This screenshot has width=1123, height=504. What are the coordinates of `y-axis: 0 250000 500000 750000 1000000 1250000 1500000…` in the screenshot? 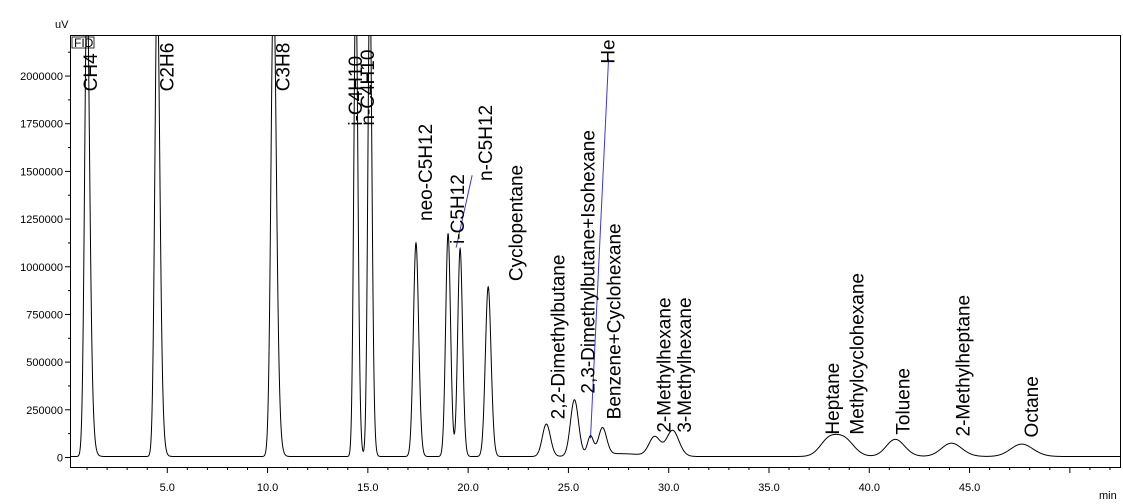 It's located at (45, 257).